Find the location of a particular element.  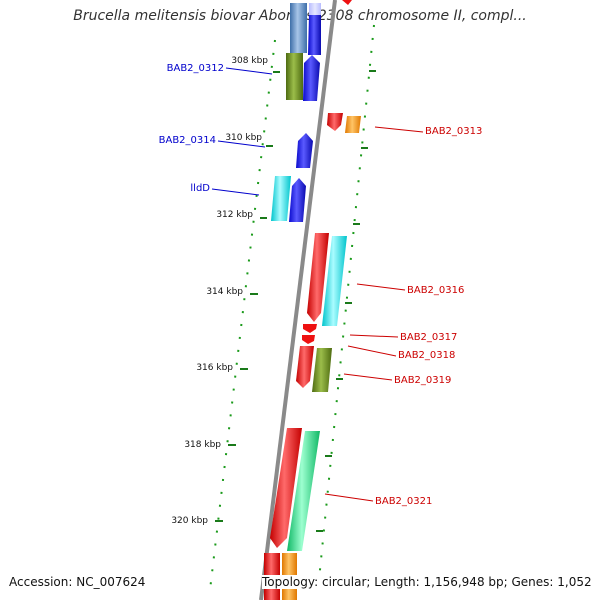

label-bab2-0312: BAB2_0312 is located at coordinates (195, 68).